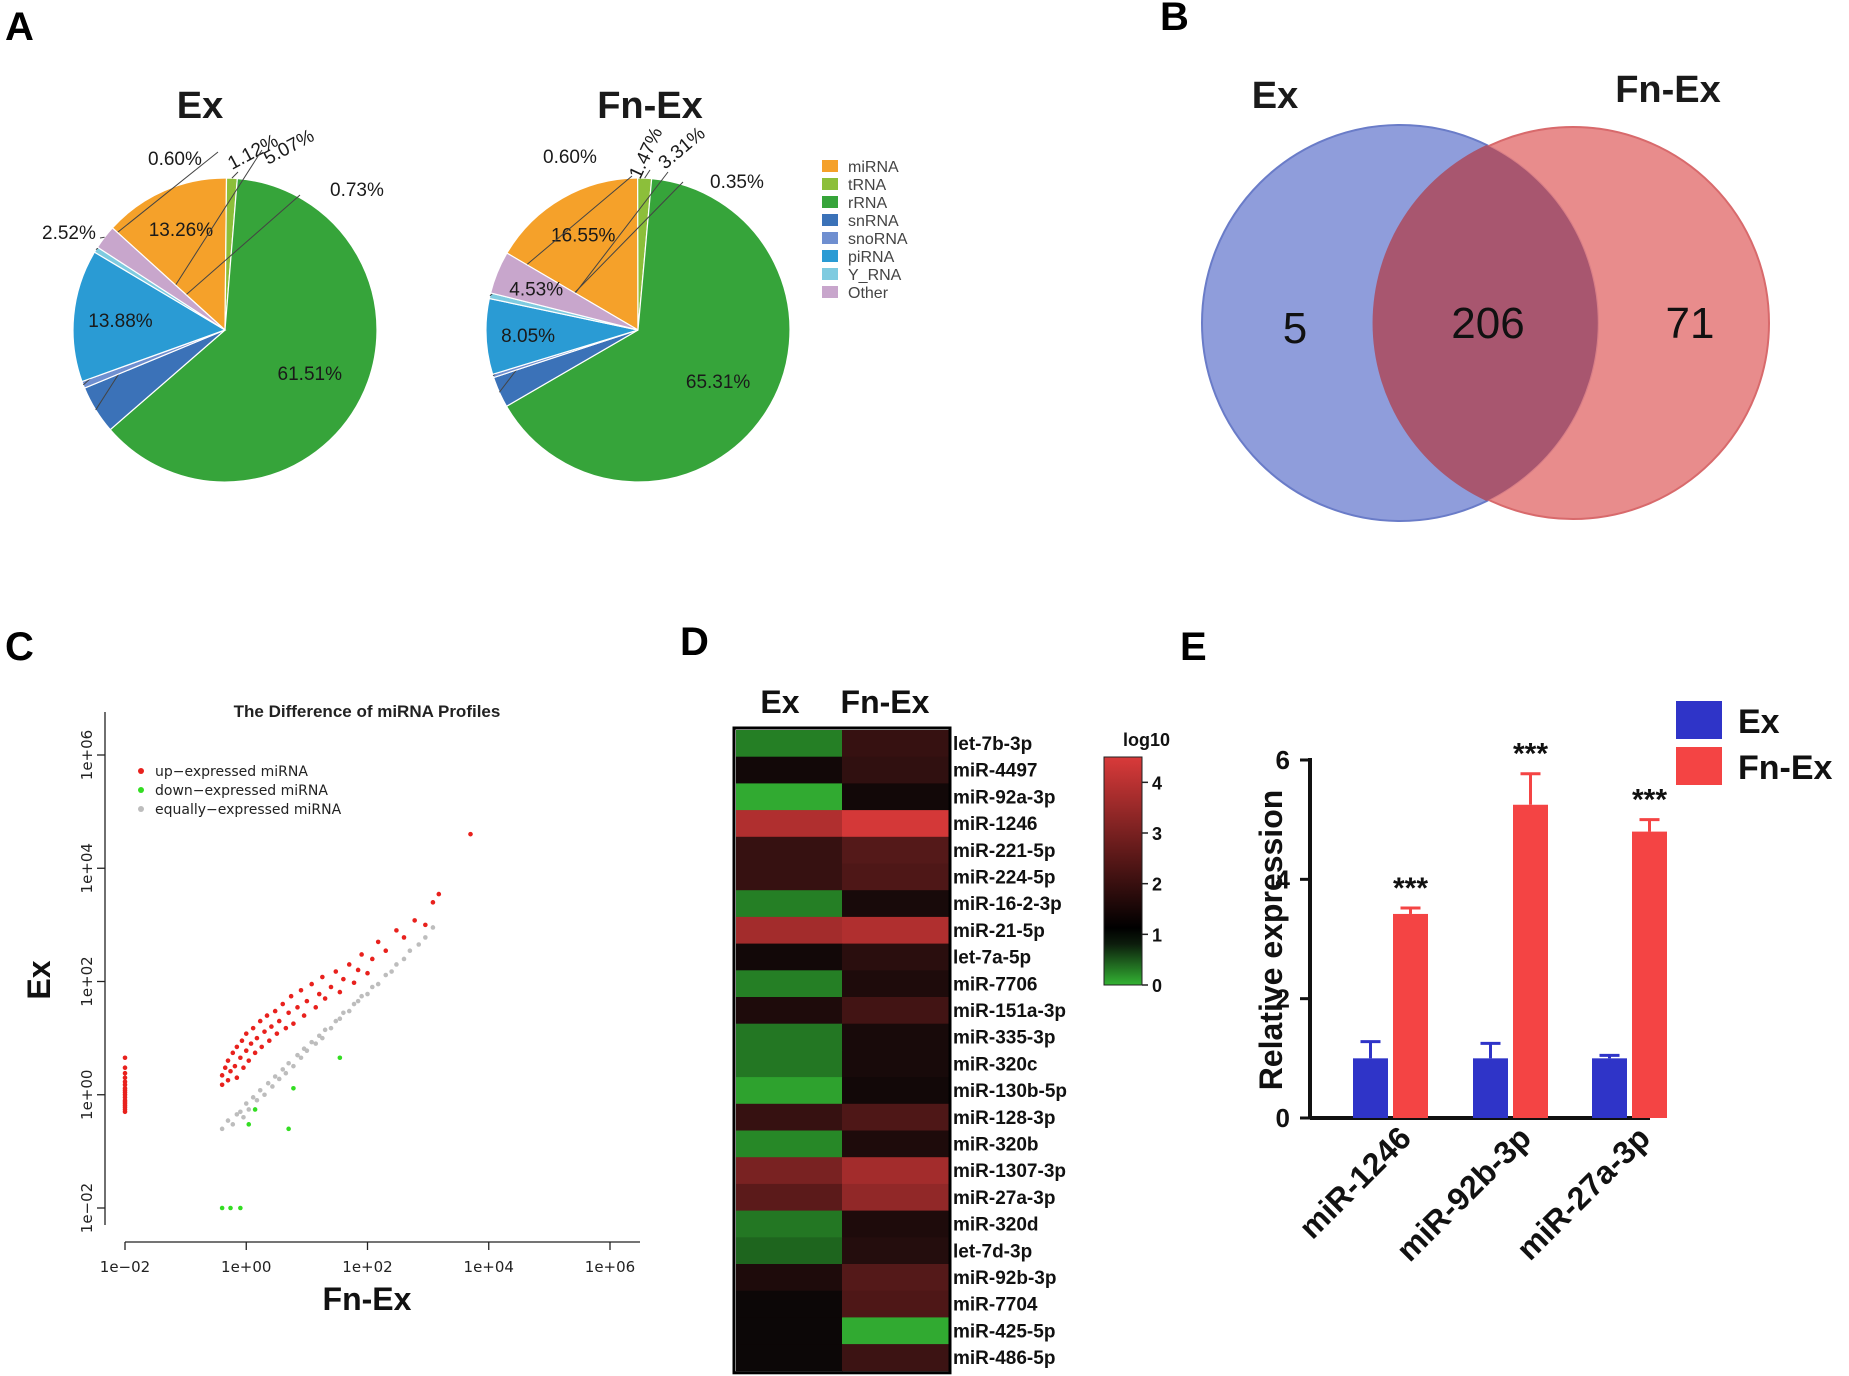 Image resolution: width=1849 pixels, height=1376 pixels. What do you see at coordinates (1004, 878) in the screenshot?
I see `heatmap-row-label: miR-224-5p` at bounding box center [1004, 878].